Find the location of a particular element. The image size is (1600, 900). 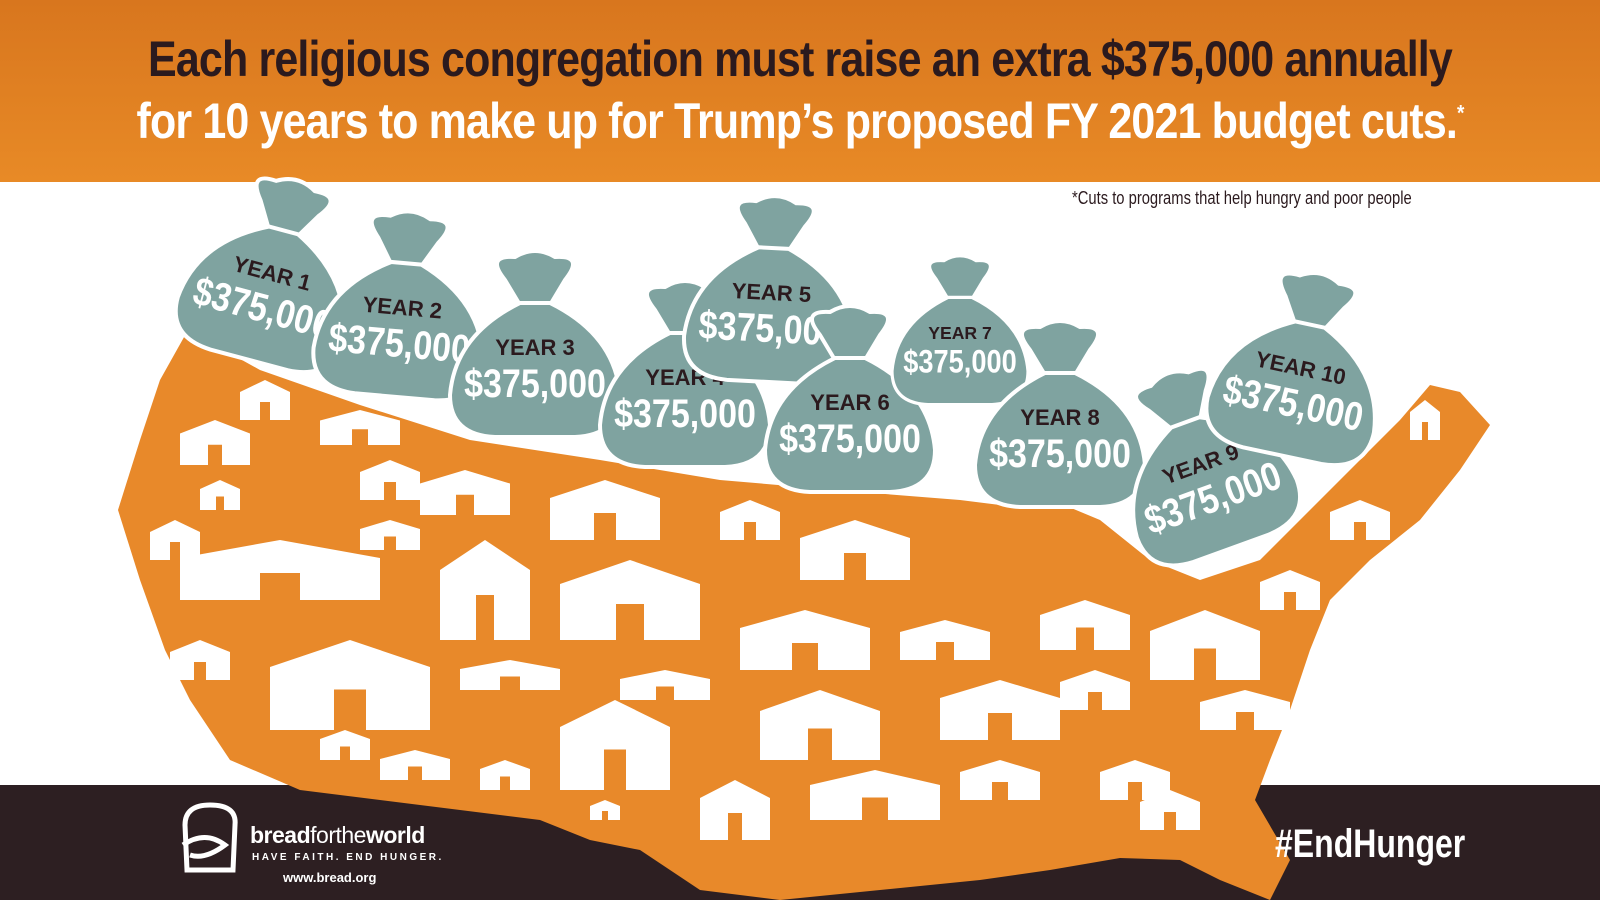

money-bag-year-7: YEAR 7$375,000 is located at coordinates (960, 330).